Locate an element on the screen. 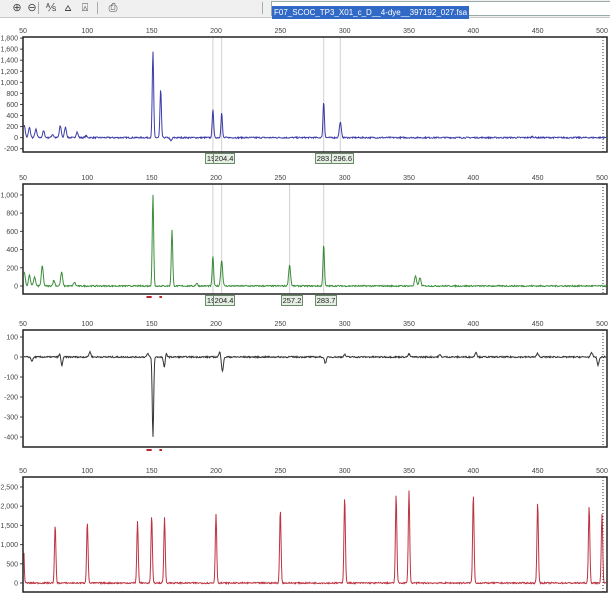  y-tick-label: 1,500 is located at coordinates (9, 526).